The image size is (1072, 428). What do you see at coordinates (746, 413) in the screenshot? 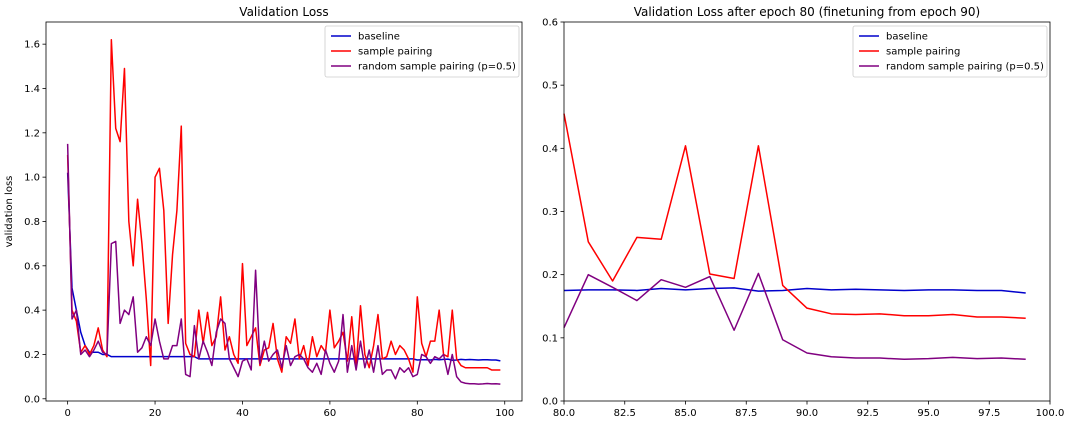
I see `right-x-tick-label: 87.5` at bounding box center [746, 413].